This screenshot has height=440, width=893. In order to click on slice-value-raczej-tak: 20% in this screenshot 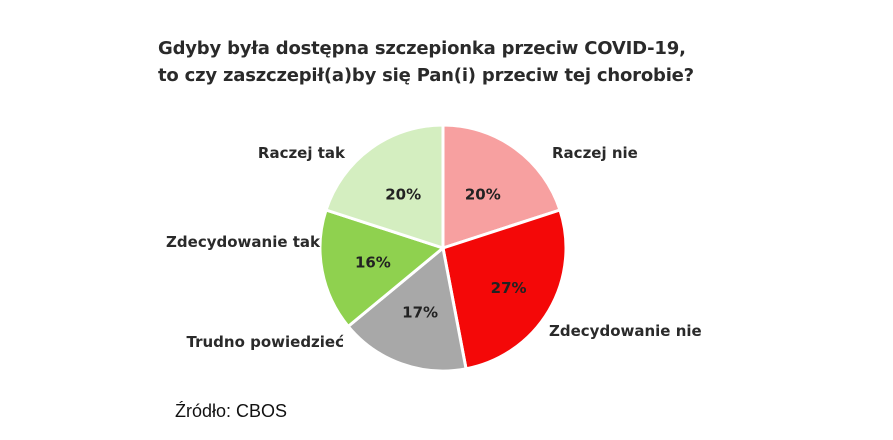, I will do `click(403, 194)`.